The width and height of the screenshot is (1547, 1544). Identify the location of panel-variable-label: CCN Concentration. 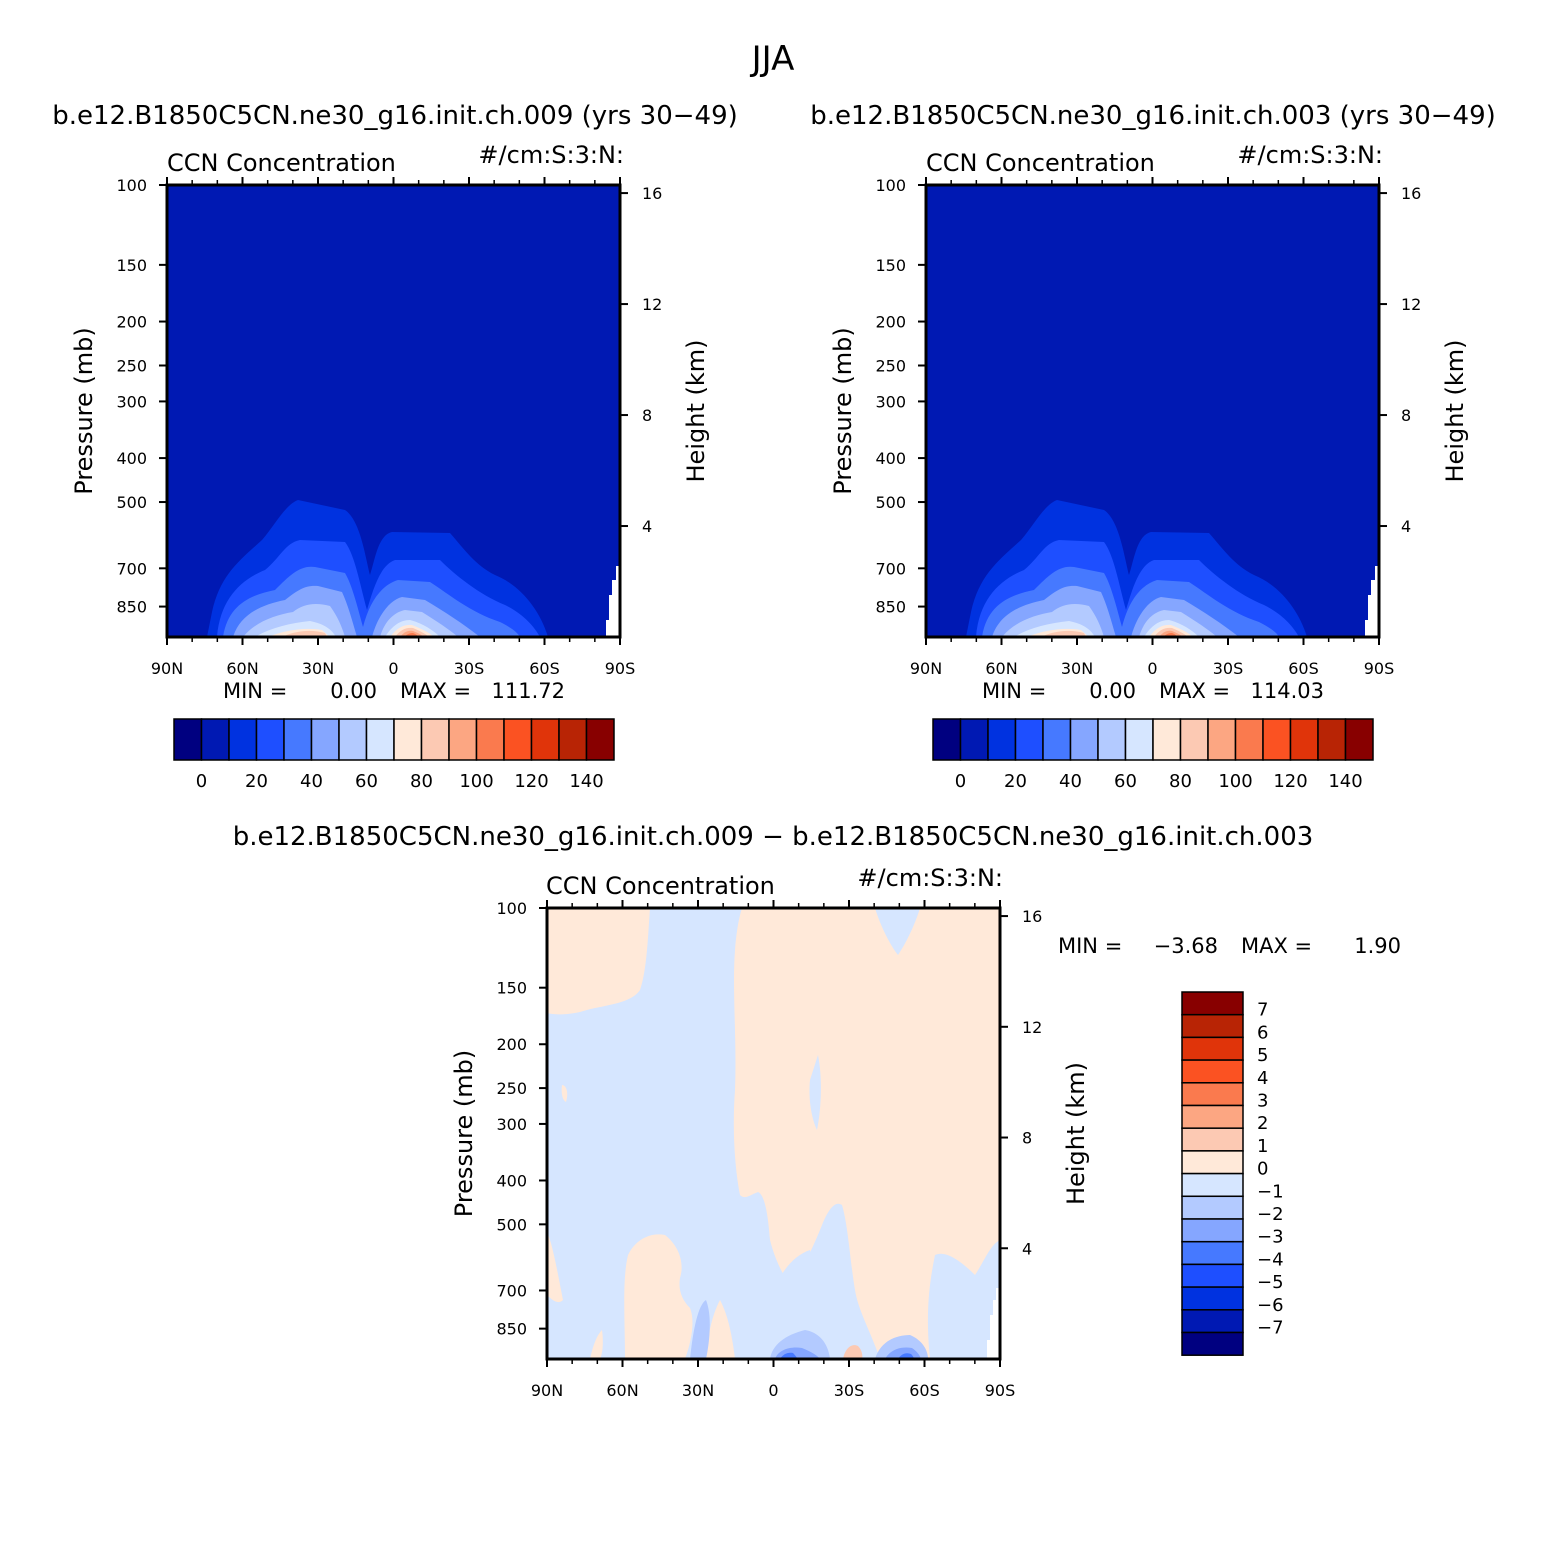
(281, 163).